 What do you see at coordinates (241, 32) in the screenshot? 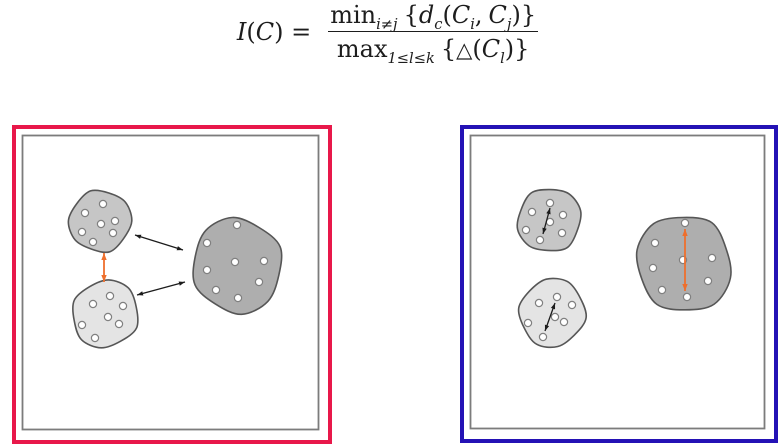
I see `formula-function-symbol: I` at bounding box center [241, 32].